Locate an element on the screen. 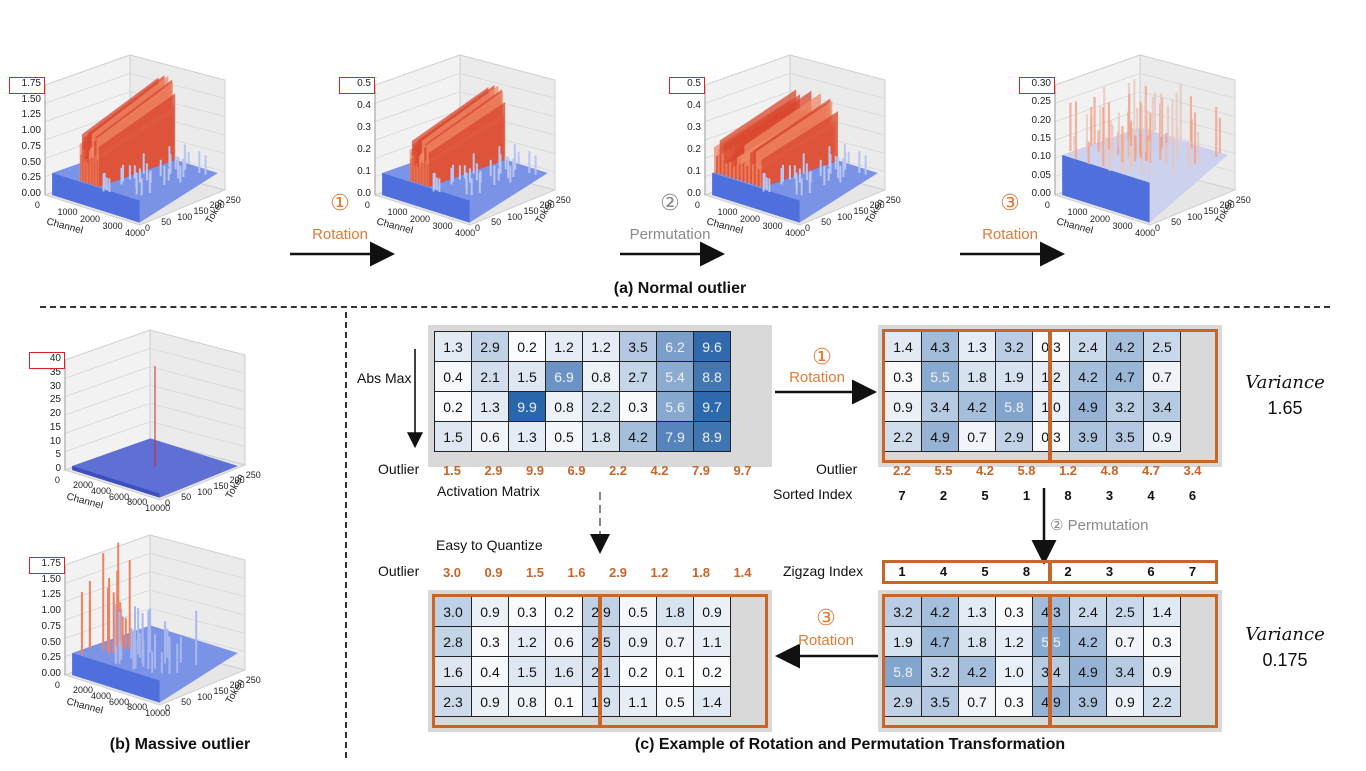 This screenshot has height=771, width=1366. matrix-cell: 1.0 is located at coordinates (1014, 671).